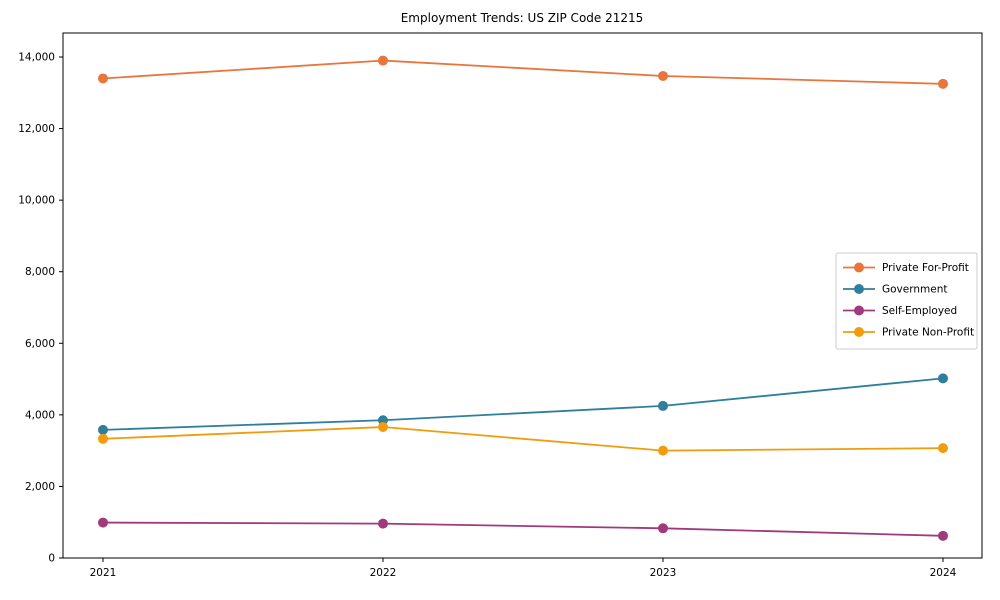  What do you see at coordinates (523, 439) in the screenshot?
I see `series-line-private-non-profit` at bounding box center [523, 439].